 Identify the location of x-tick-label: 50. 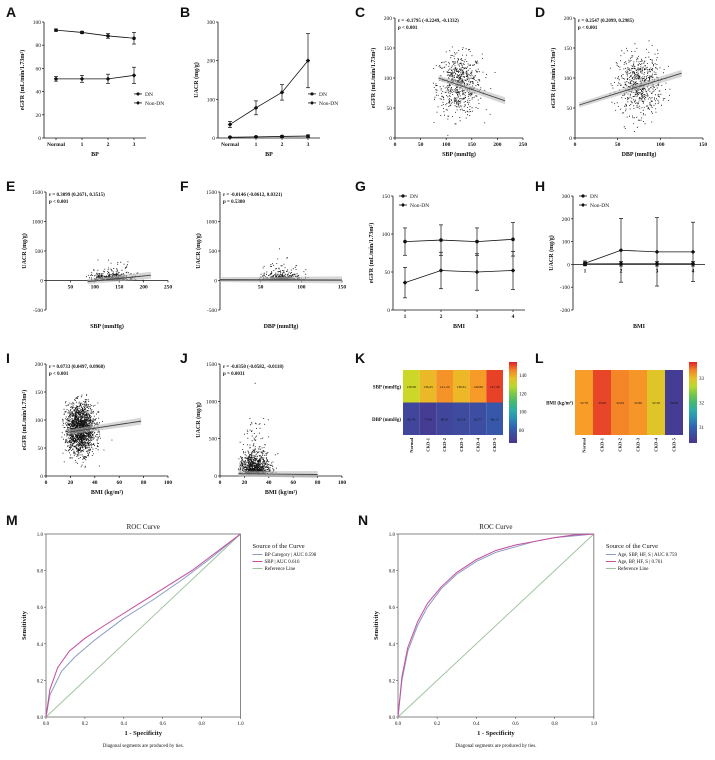
(421, 145).